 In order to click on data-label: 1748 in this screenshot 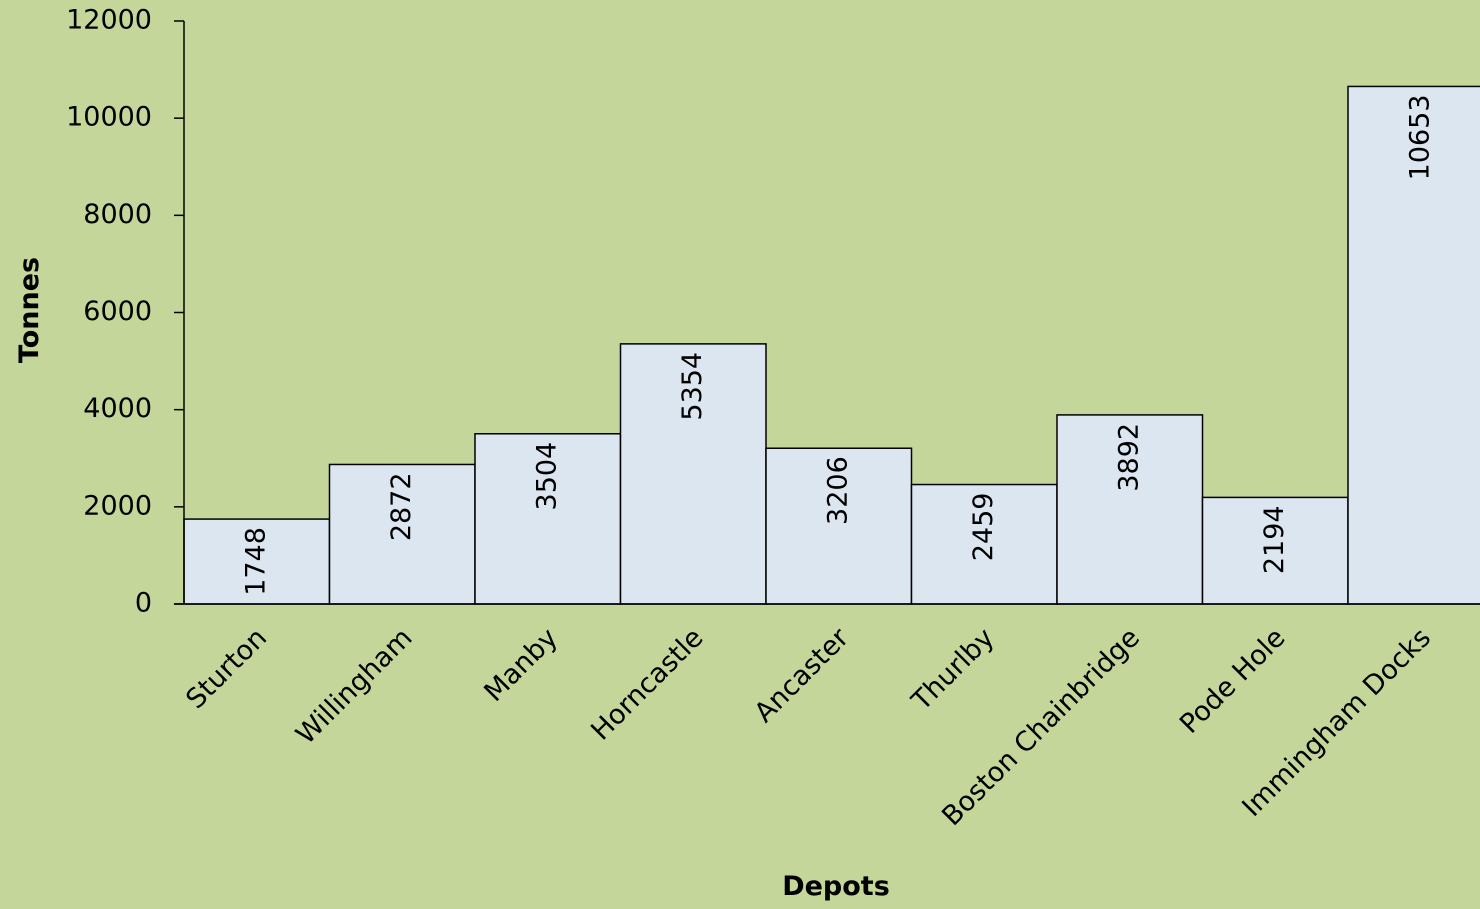, I will do `click(255, 561)`.